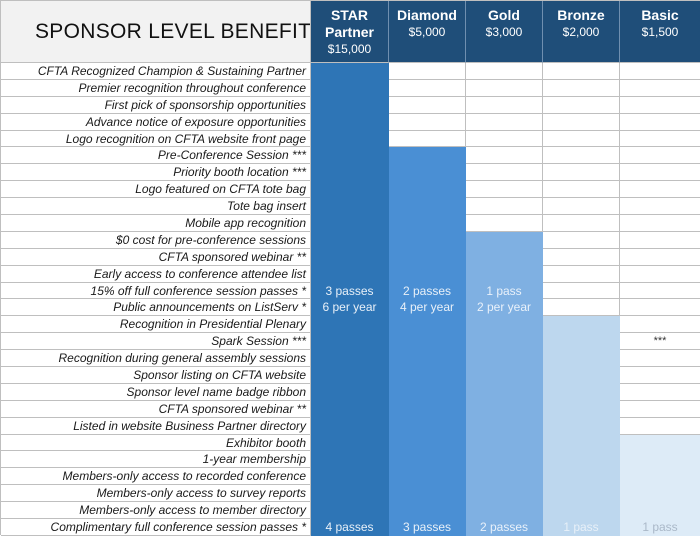 Image resolution: width=700 pixels, height=537 pixels. Describe the element at coordinates (156, 291) in the screenshot. I see `benefit-label: 15% off full conference session passes *` at that location.